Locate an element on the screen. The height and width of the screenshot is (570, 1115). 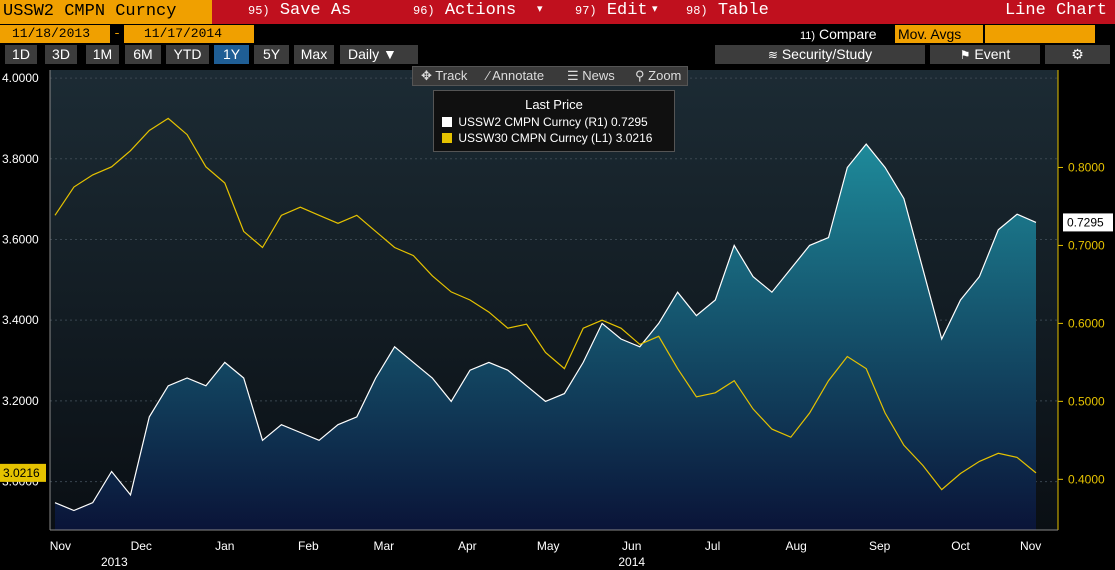
start-date-field: 11/18/2013 is located at coordinates (55, 34).